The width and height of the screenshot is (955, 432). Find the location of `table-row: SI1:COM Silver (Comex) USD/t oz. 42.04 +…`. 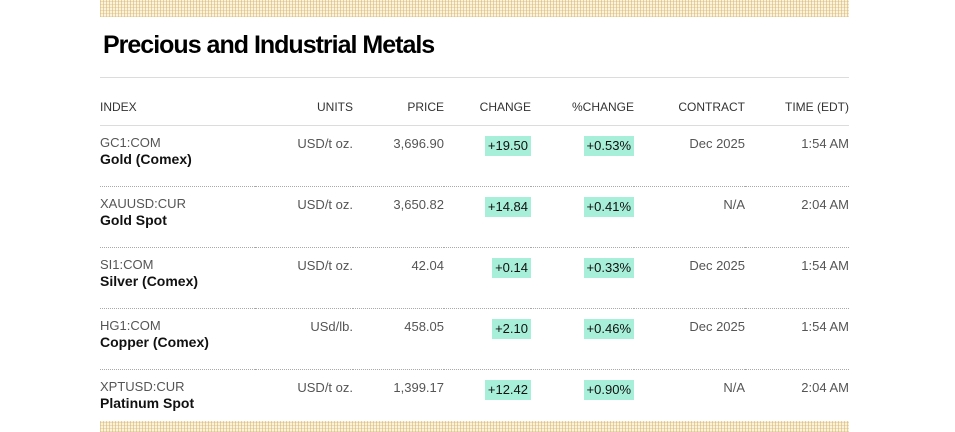

table-row: SI1:COM Silver (Comex) USD/t oz. 42.04 +… is located at coordinates (474, 278).